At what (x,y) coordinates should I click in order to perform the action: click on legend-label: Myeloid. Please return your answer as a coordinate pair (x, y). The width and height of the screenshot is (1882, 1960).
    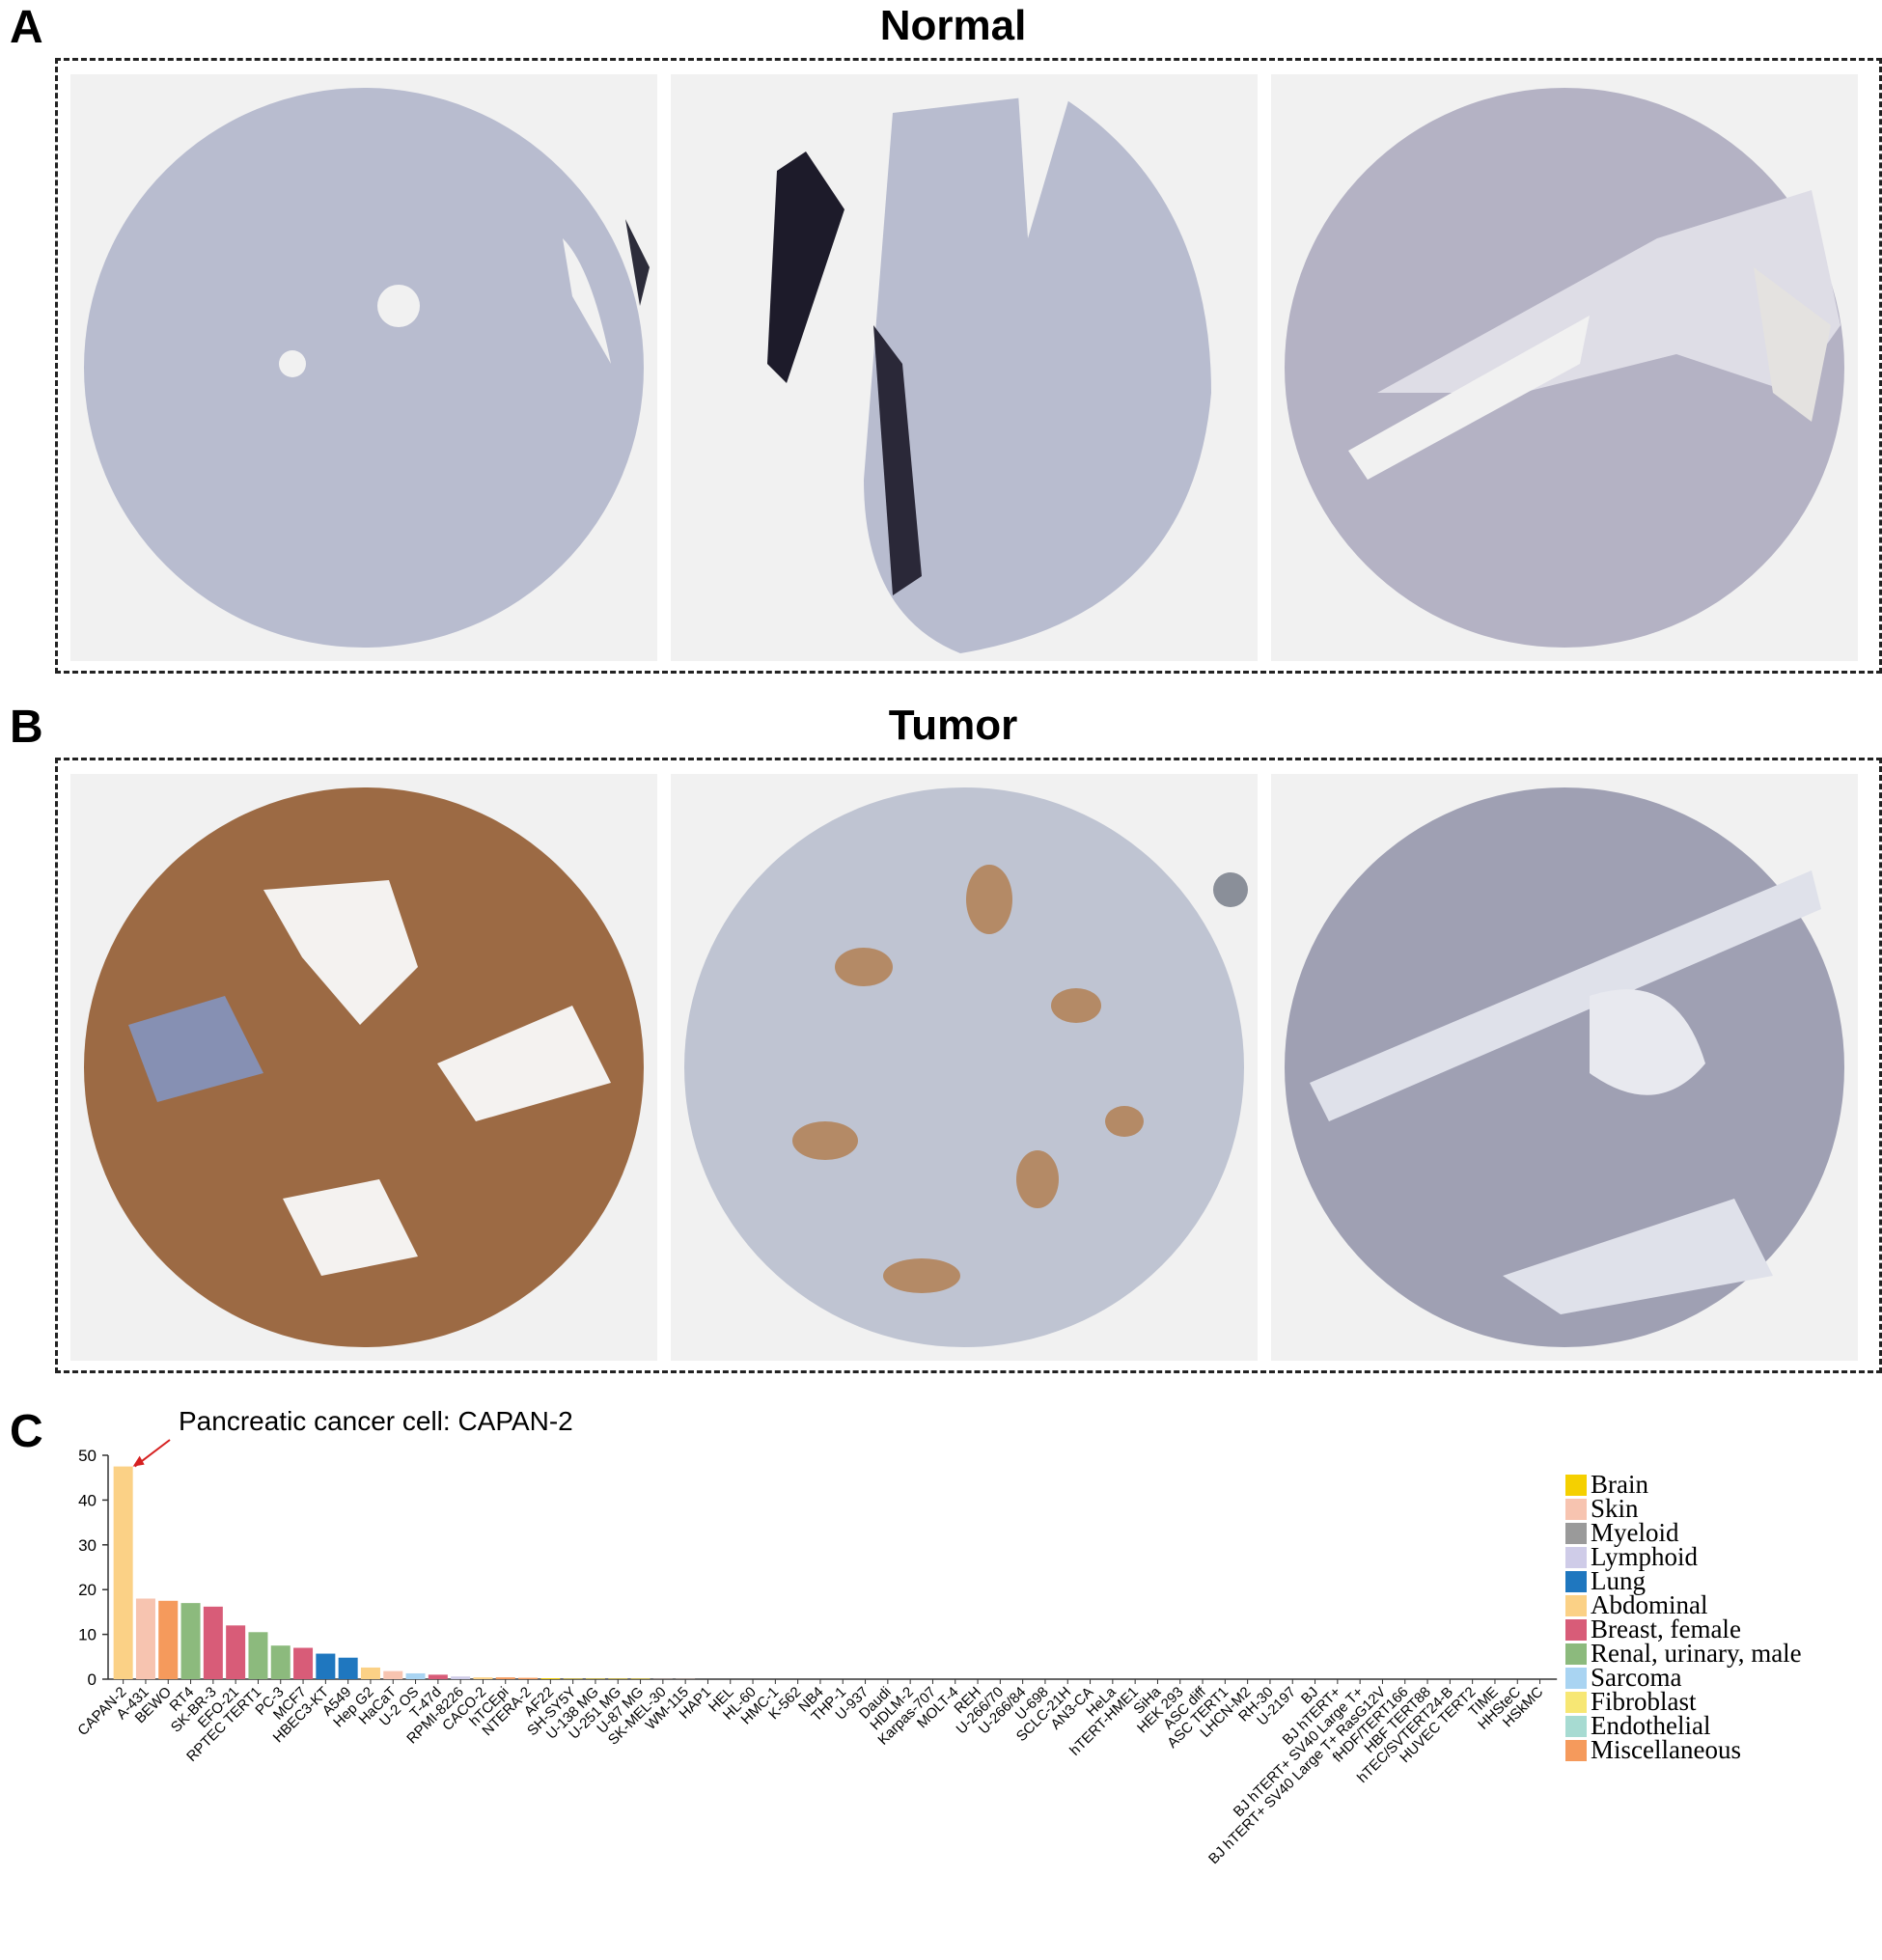
    Looking at the image, I should click on (1635, 1532).